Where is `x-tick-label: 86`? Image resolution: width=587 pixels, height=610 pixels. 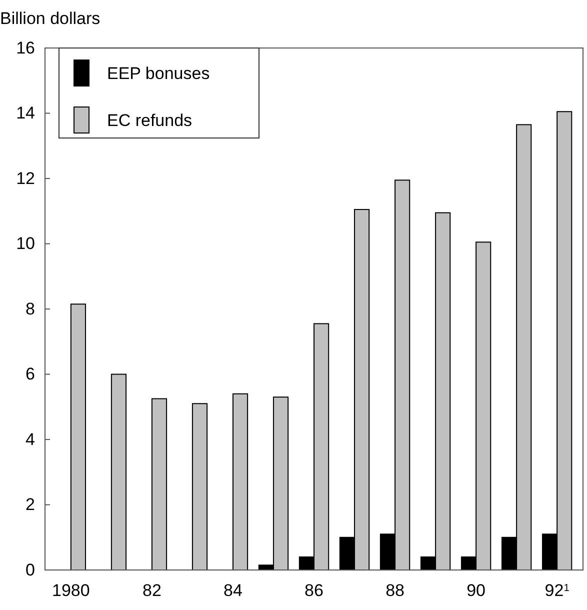
x-tick-label: 86 is located at coordinates (314, 590).